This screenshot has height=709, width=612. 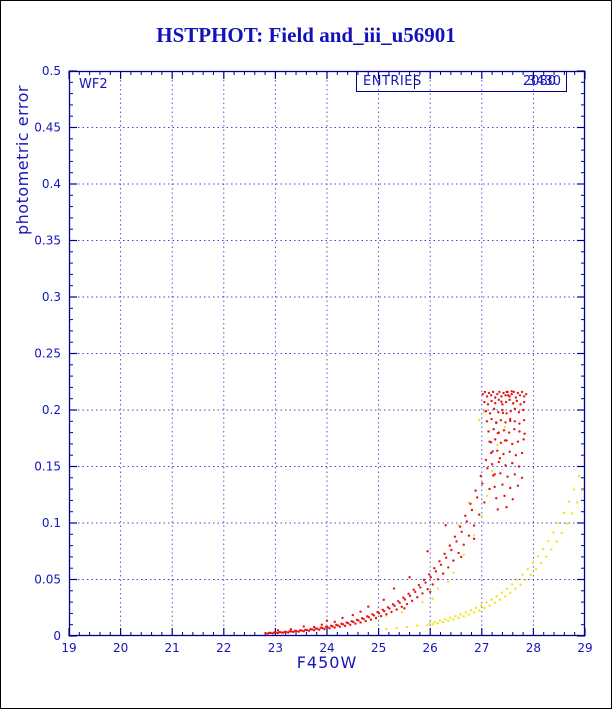 I want to click on svg-text: 0.35, so click(x=47, y=241).